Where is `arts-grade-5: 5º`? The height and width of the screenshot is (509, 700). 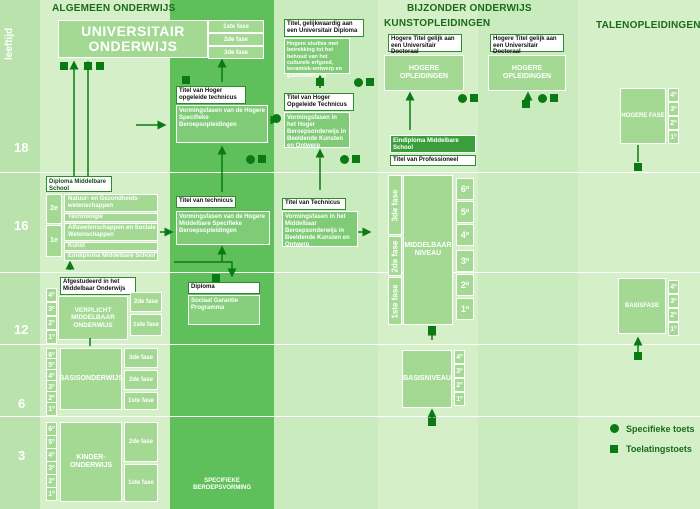 arts-grade-5: 5º is located at coordinates (465, 212).